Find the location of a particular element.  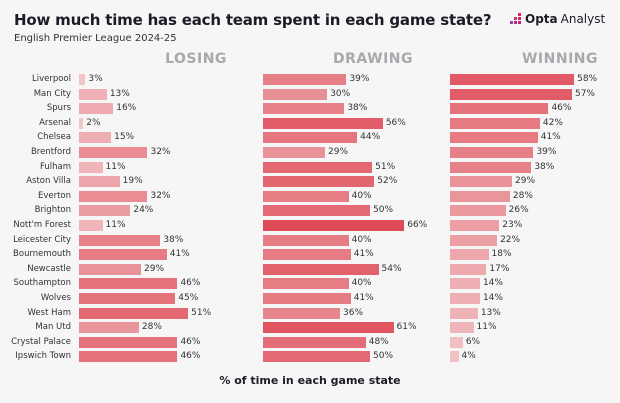

value-label: 54% is located at coordinates (391, 268).